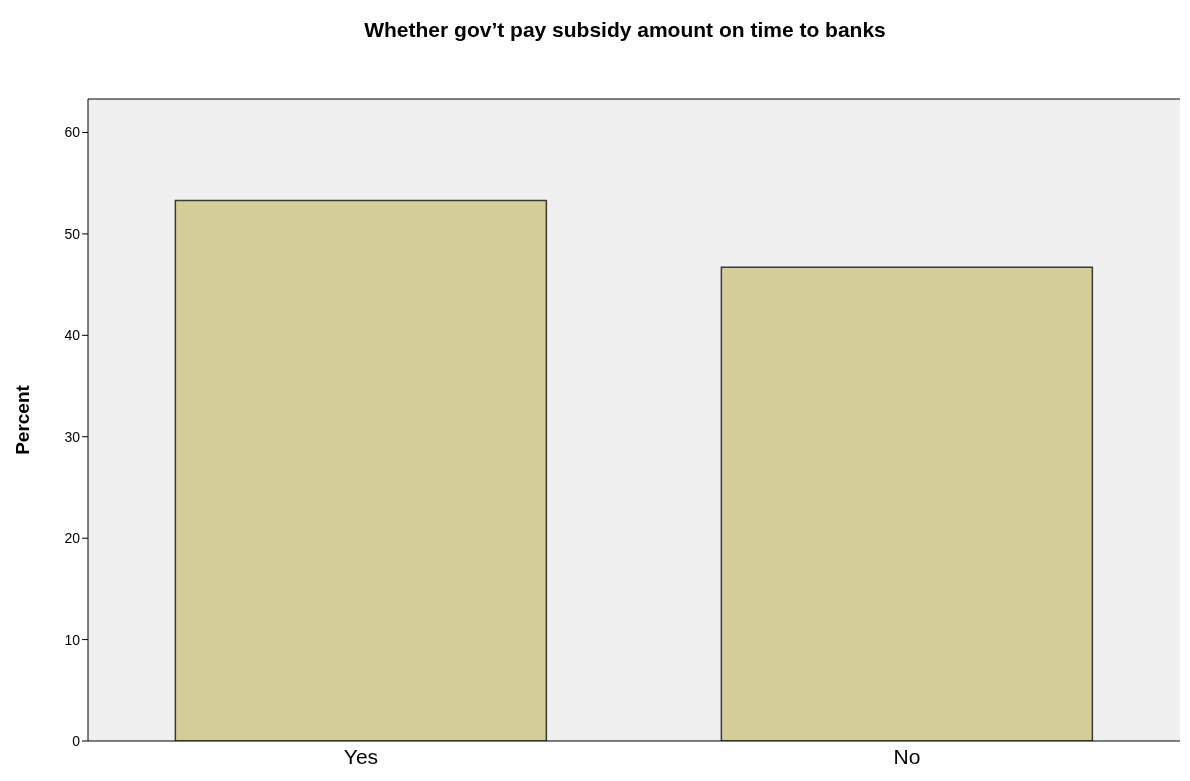  Describe the element at coordinates (72, 538) in the screenshot. I see `y-tick-label: 20` at that location.